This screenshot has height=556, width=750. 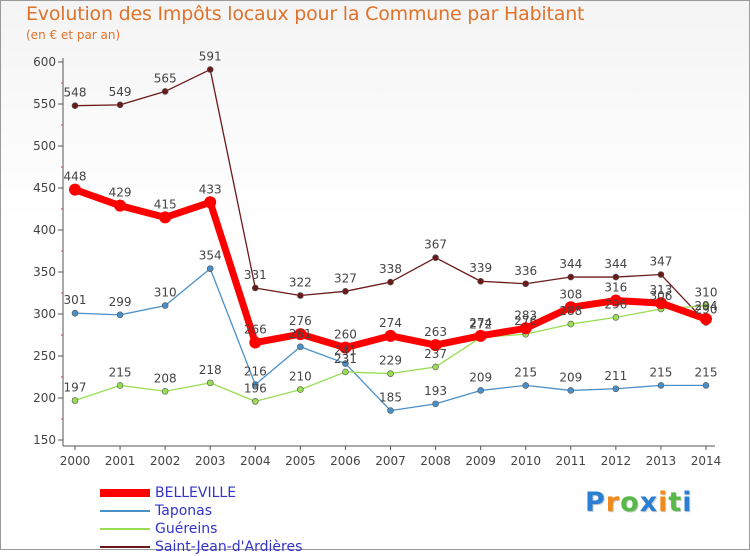 What do you see at coordinates (345, 461) in the screenshot?
I see `x-tick-label: 2006` at bounding box center [345, 461].